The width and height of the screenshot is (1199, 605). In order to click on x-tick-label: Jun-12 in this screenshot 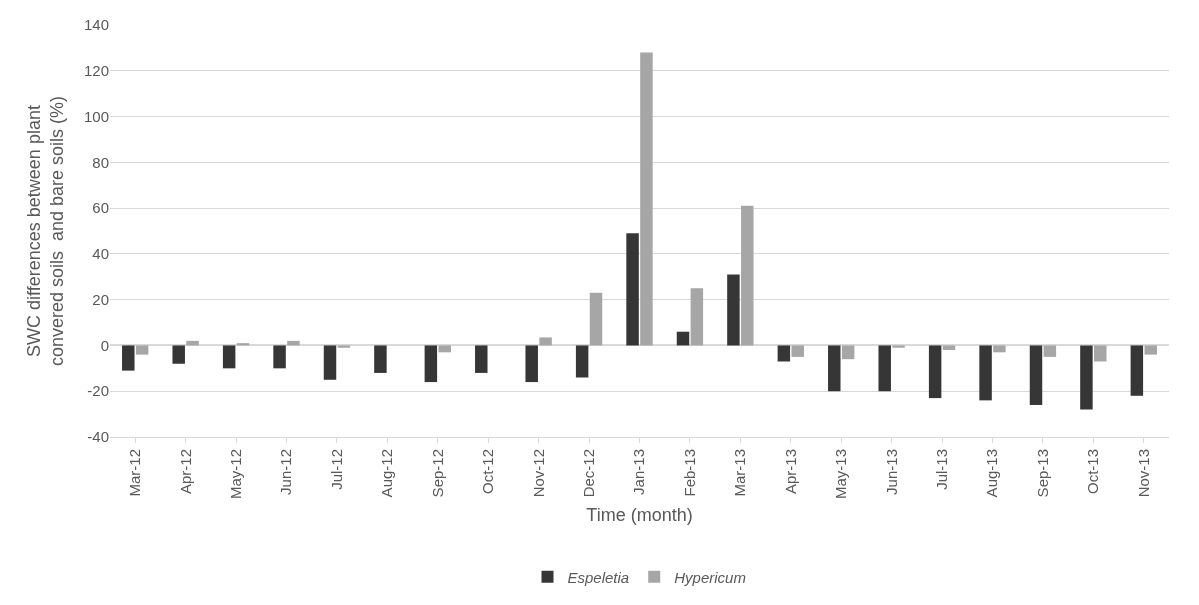, I will do `click(286, 472)`.